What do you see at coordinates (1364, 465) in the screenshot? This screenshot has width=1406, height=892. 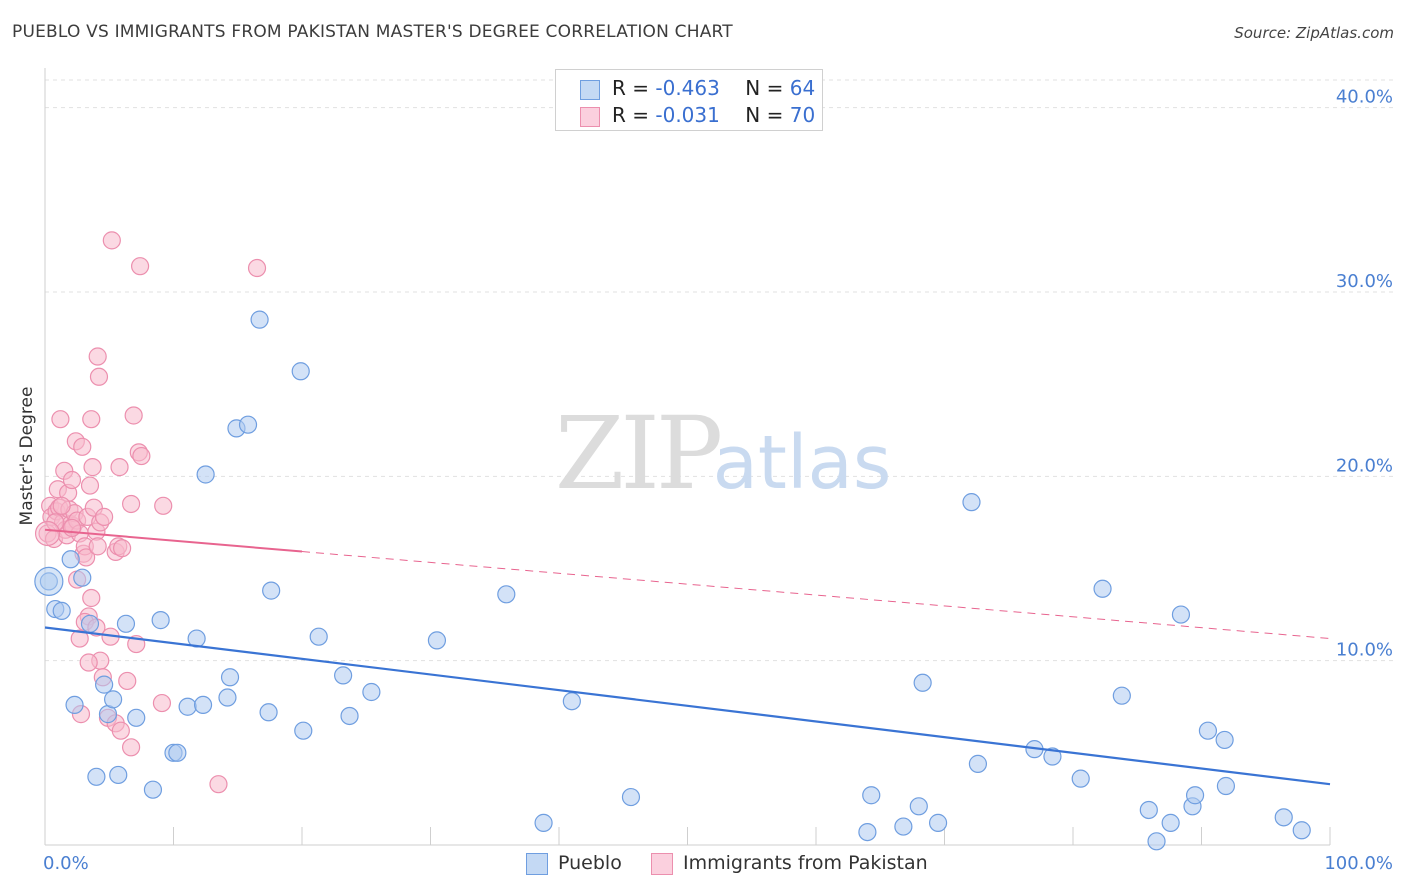 I see `y-tick-label-20: 20.0%` at bounding box center [1364, 465].